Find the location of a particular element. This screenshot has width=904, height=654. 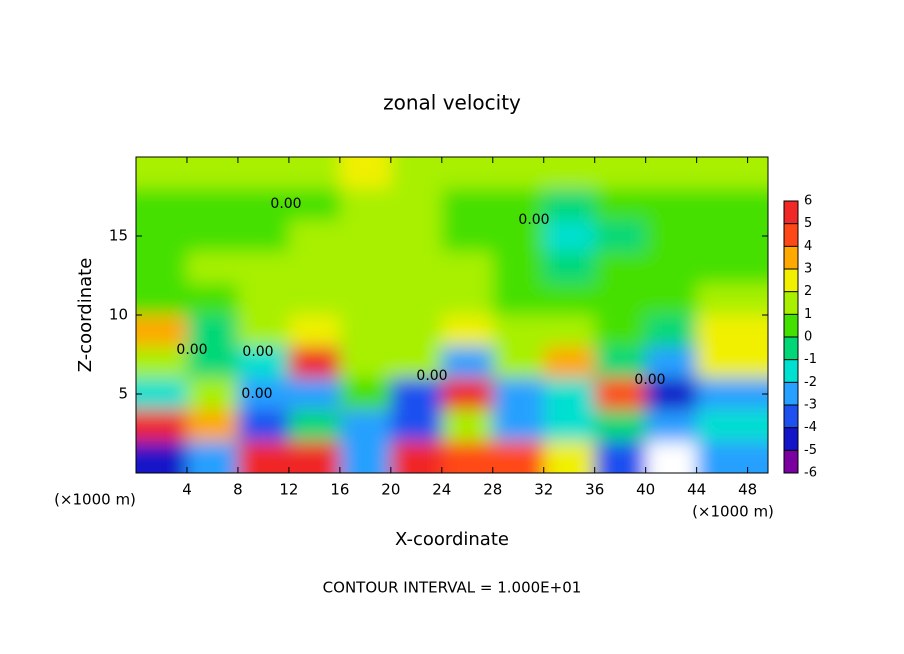

colorbar-label: -4 is located at coordinates (810, 427).